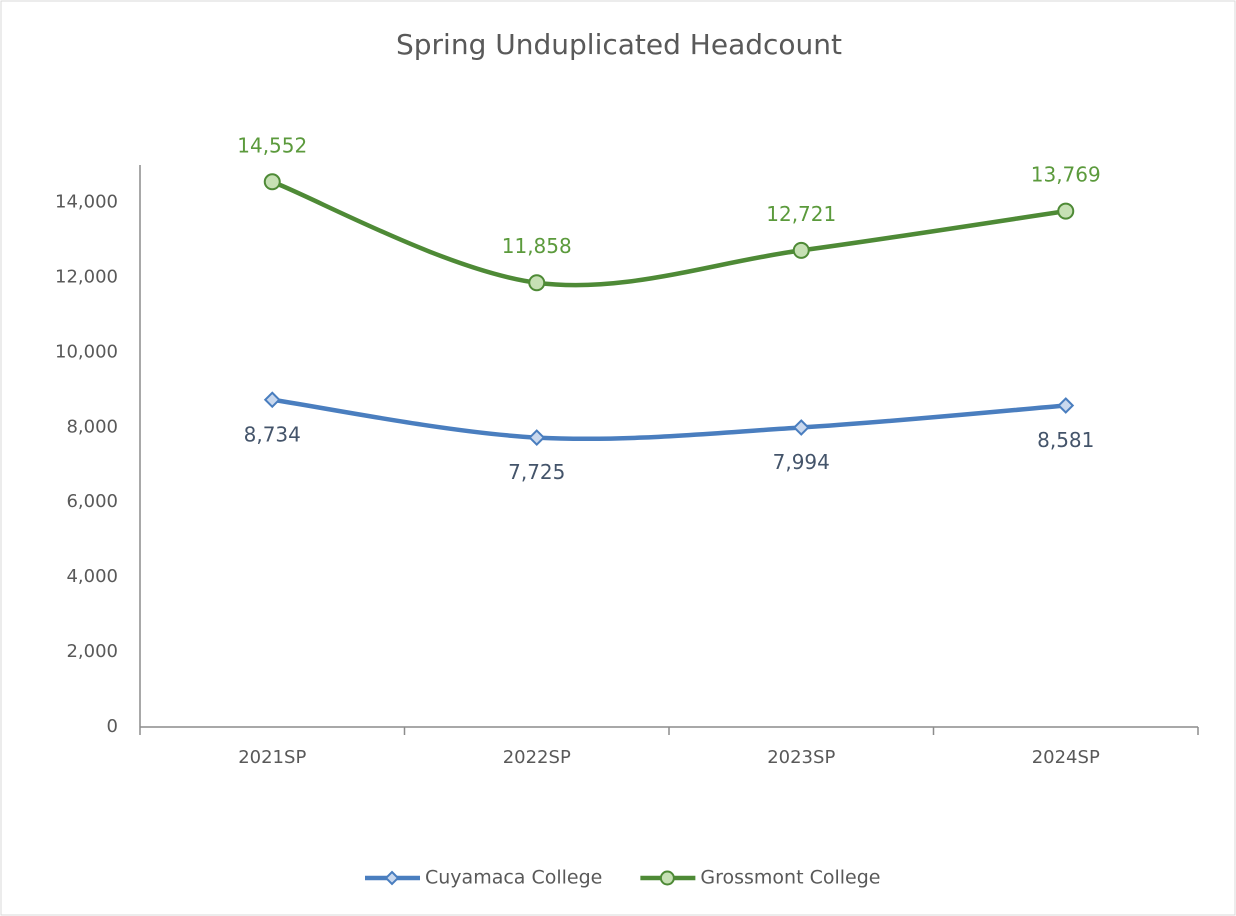 This screenshot has width=1236, height=916. I want to click on y-tick-label: 6,000, so click(92, 501).